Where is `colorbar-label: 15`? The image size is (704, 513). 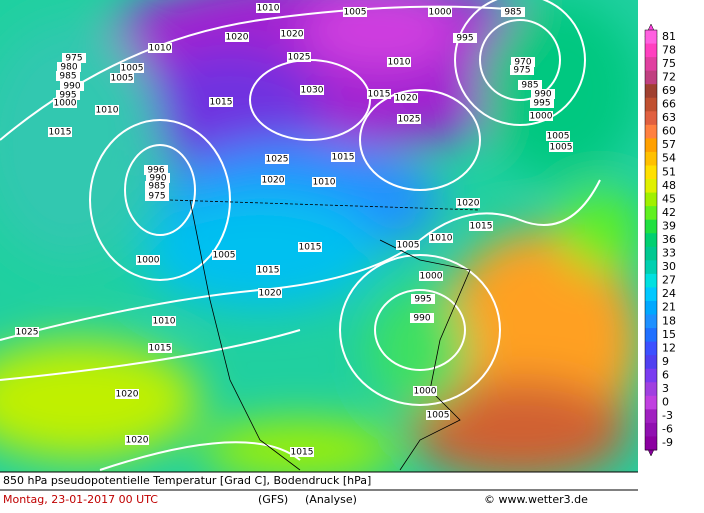 colorbar-label: 15 is located at coordinates (669, 334).